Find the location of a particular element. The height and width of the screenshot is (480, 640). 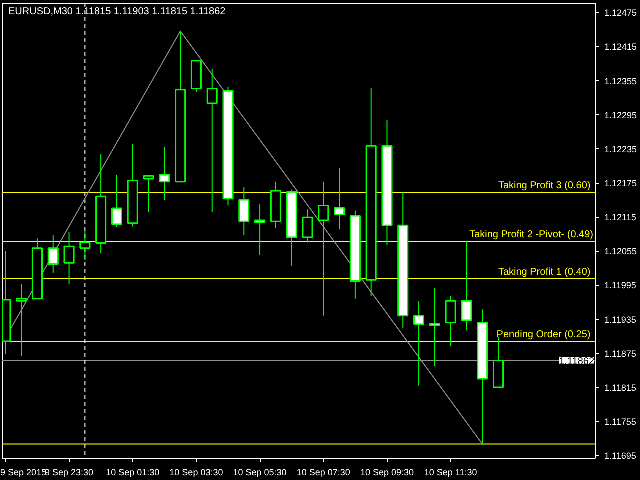

x-tick-label: 10 Sep 03:30 is located at coordinates (197, 473).